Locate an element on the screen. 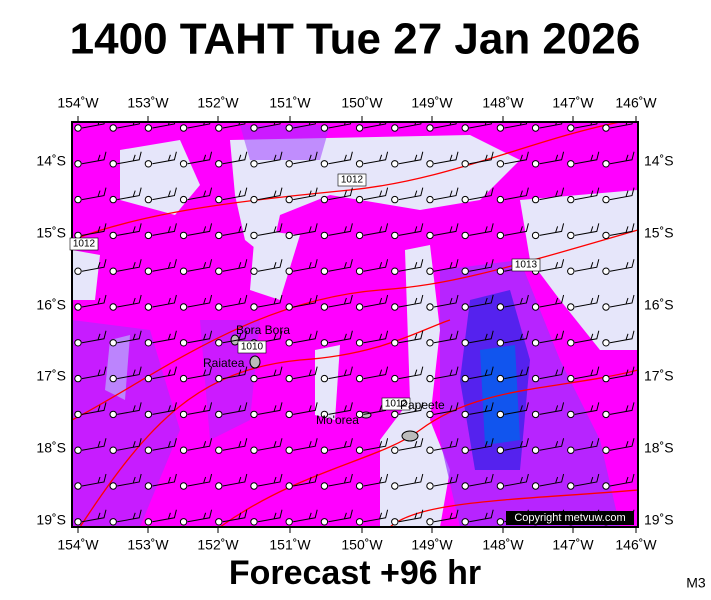  longitude-label: 149˚W is located at coordinates (432, 545).